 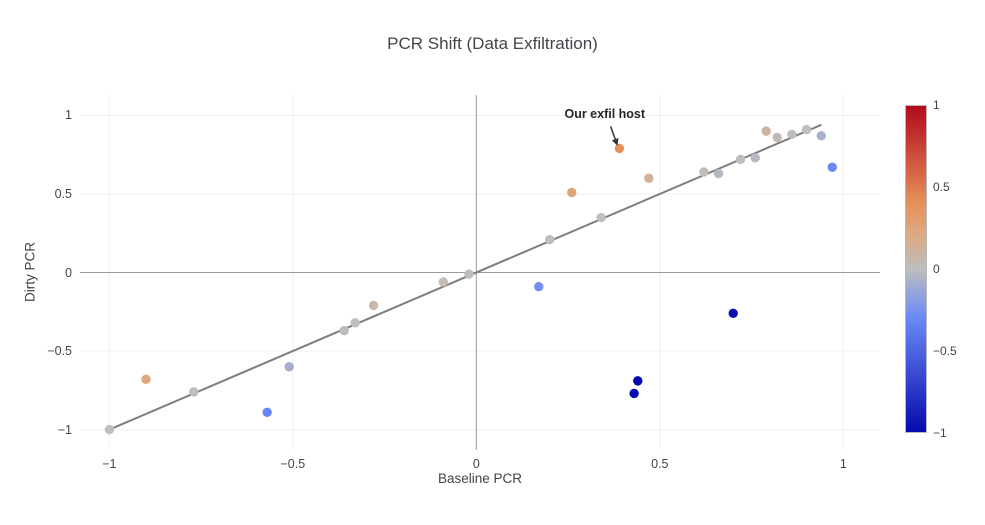 What do you see at coordinates (480, 478) in the screenshot?
I see `x-axis-label: Baseline PCR` at bounding box center [480, 478].